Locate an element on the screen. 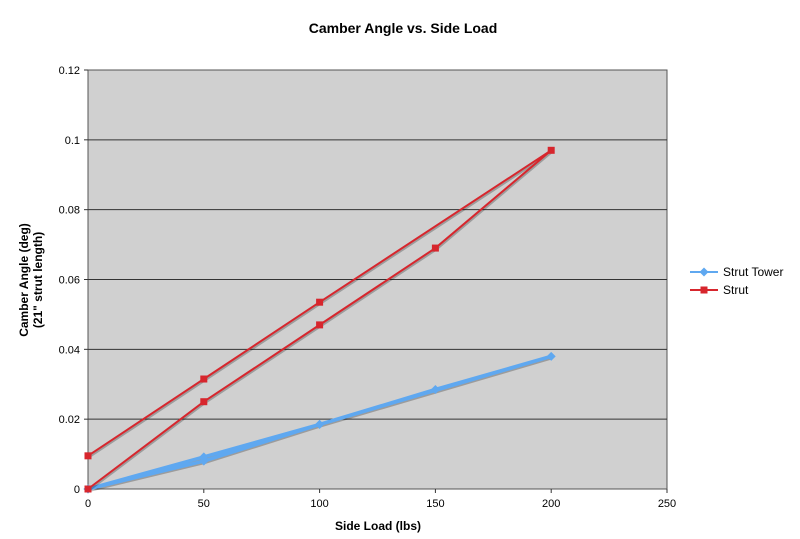 Image resolution: width=800 pixels, height=539 pixels. x-tick-label: 50 is located at coordinates (204, 504).